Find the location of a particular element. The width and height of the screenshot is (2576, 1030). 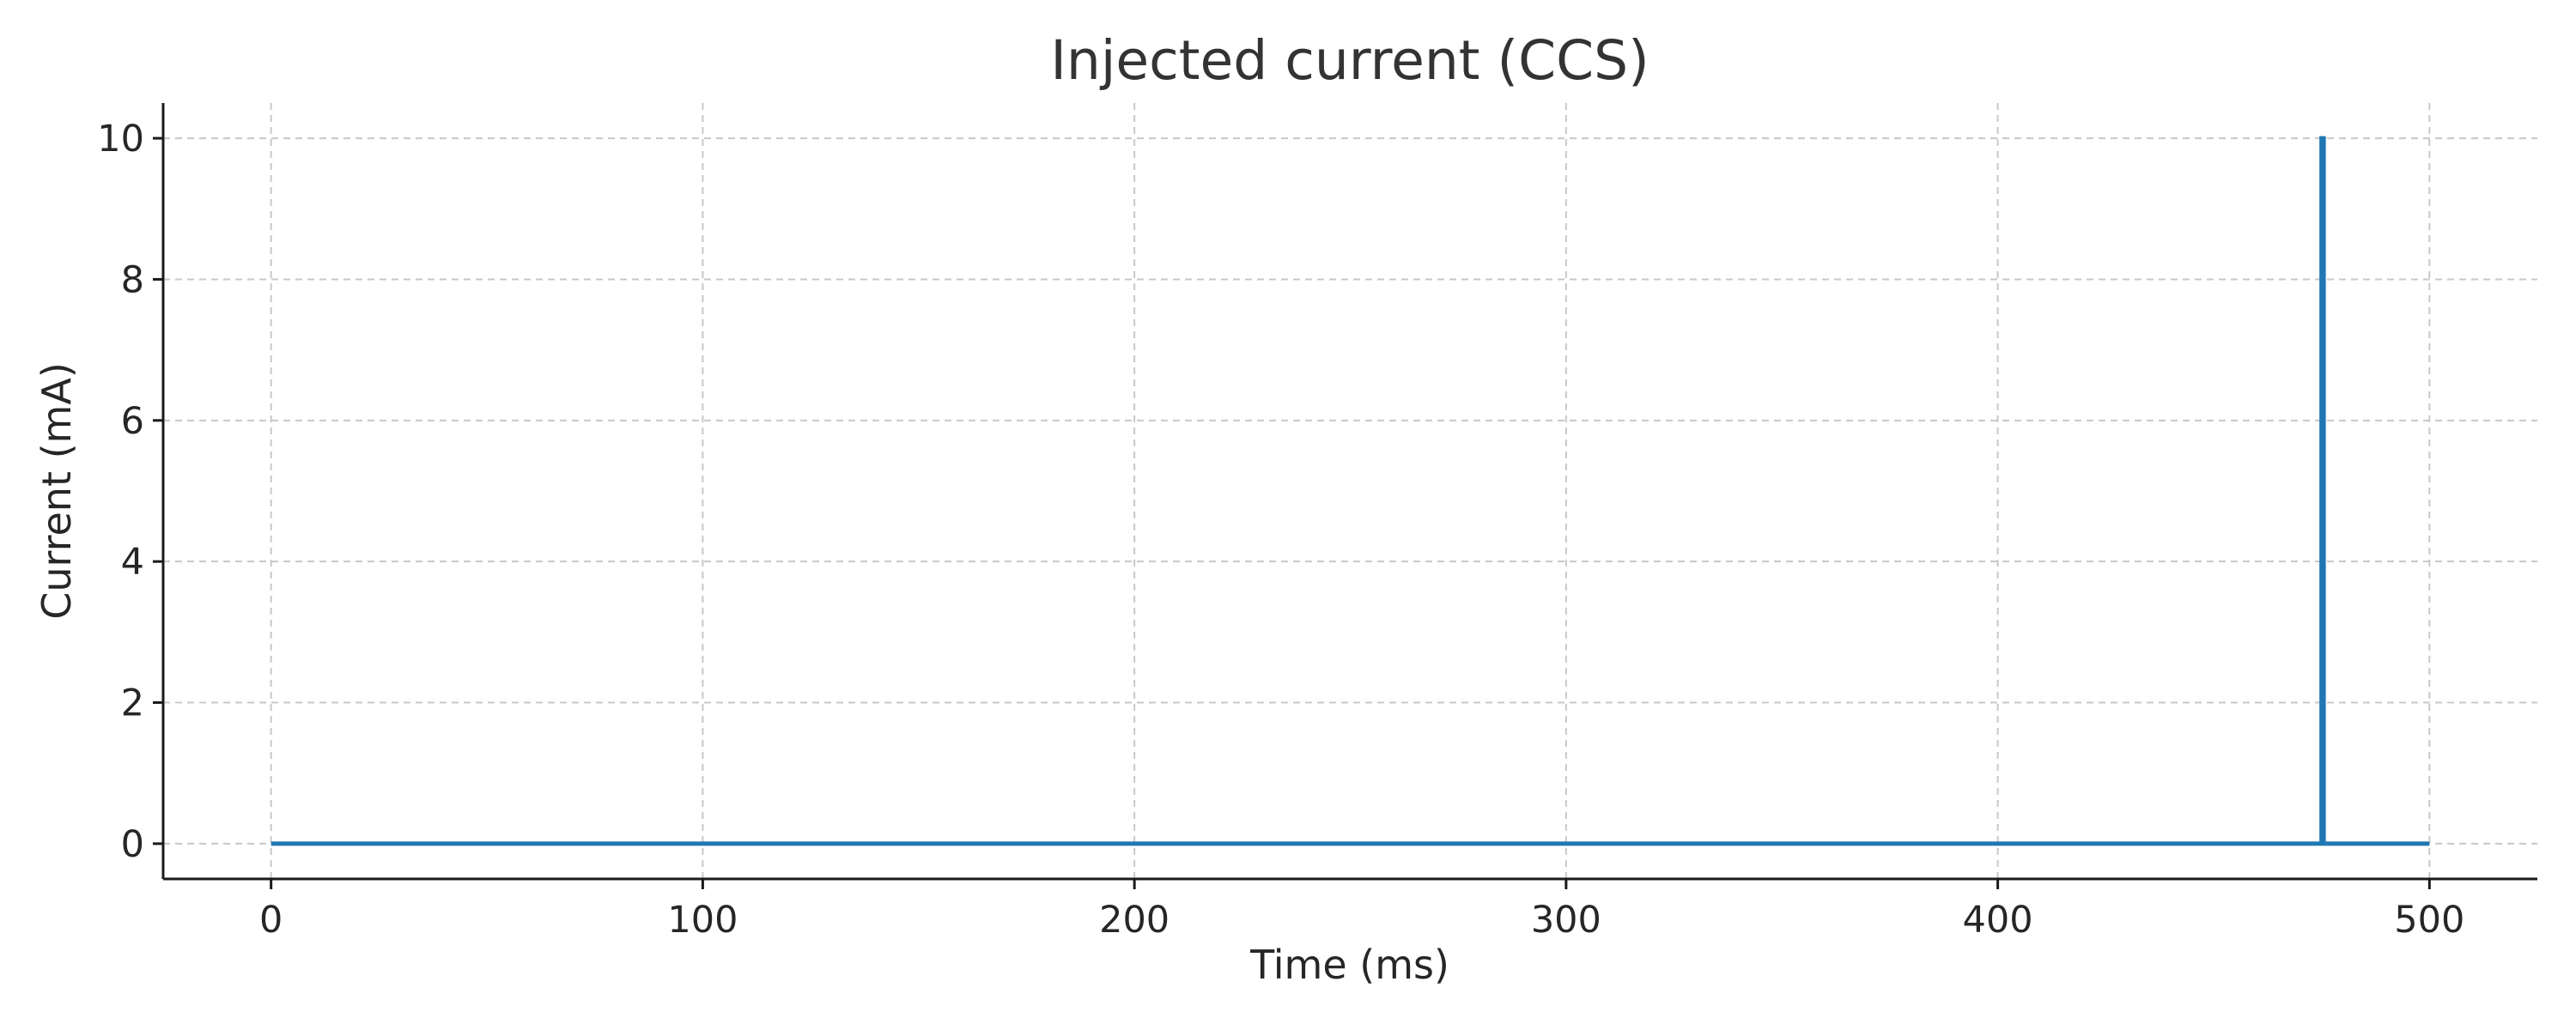

x-tick-label: 100 is located at coordinates (702, 920).